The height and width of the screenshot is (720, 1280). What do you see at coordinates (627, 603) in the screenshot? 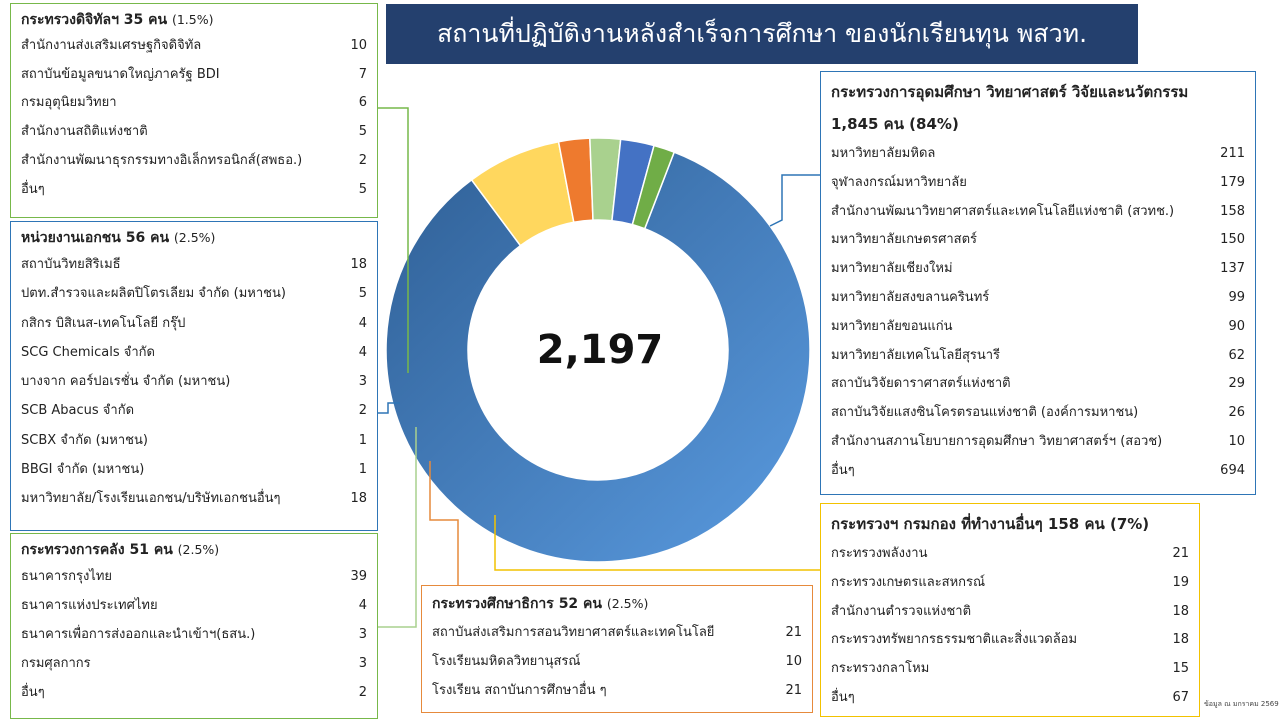
I see `education-header-pct: (2.5%)` at bounding box center [627, 603].